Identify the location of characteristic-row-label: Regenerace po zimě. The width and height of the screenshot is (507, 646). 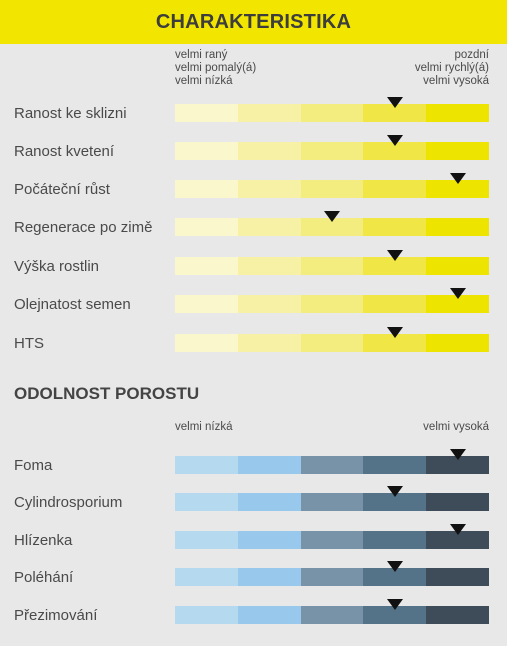
(83, 227).